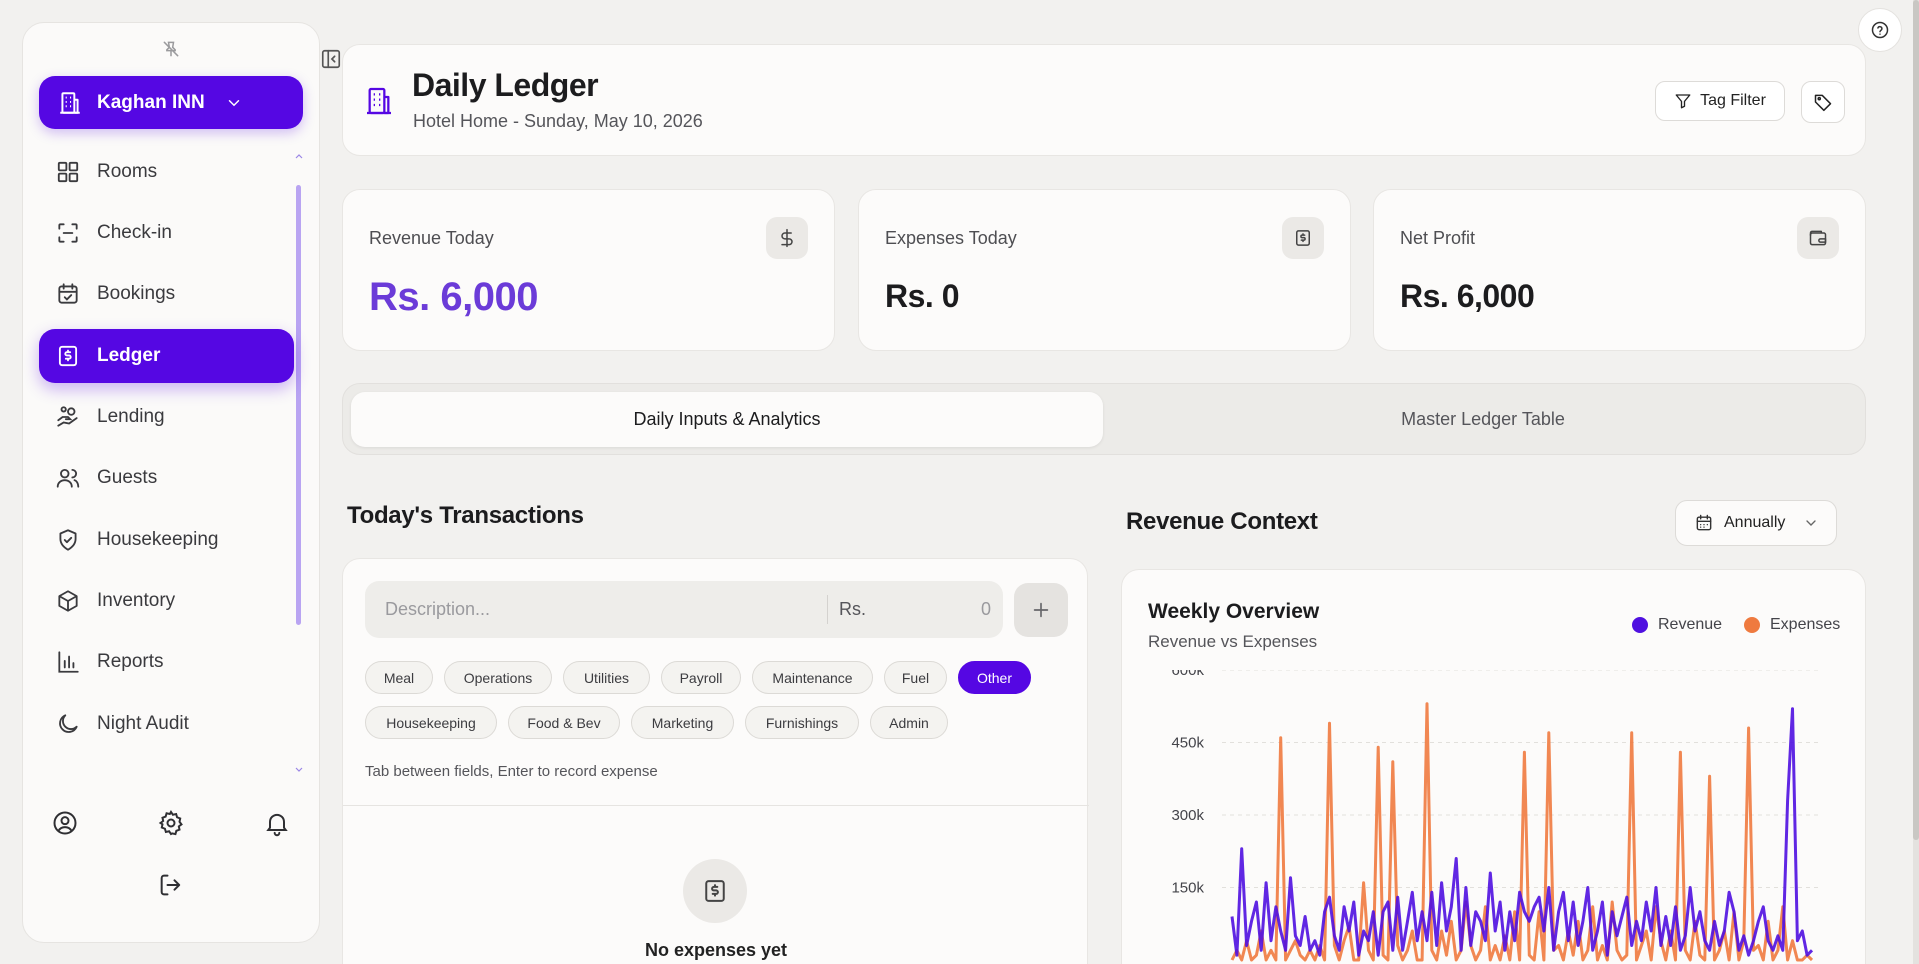  I want to click on currency-label: Rs., so click(852, 609).